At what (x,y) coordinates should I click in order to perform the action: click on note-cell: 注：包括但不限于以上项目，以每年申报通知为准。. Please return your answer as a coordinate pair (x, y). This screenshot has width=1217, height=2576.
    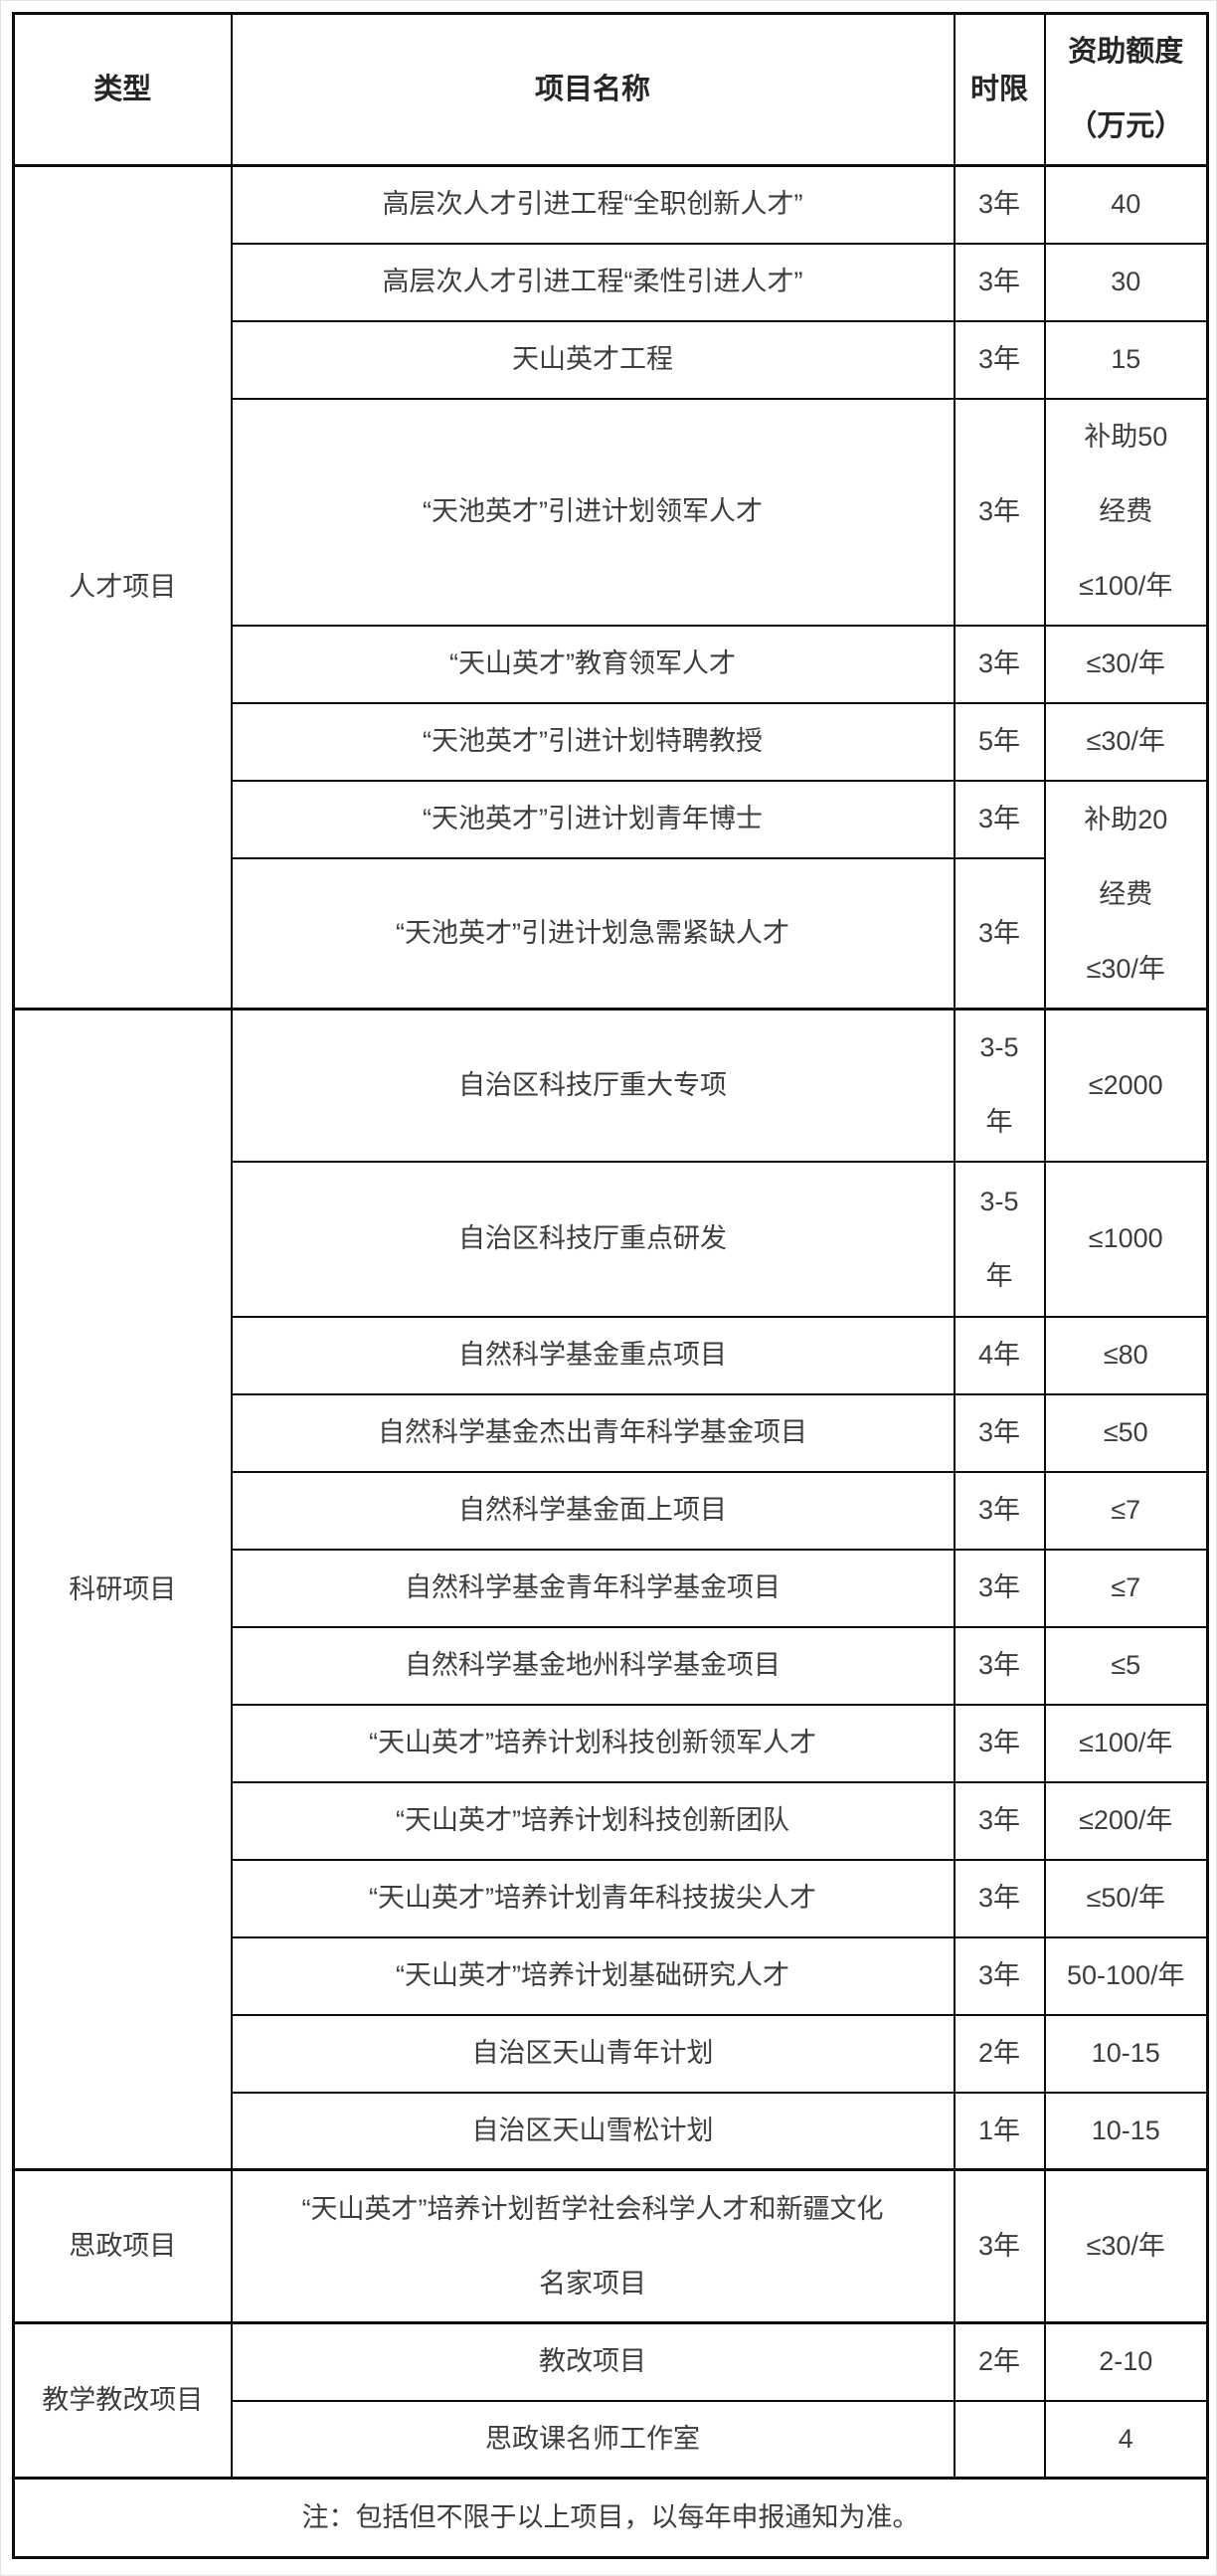
    Looking at the image, I should click on (610, 2518).